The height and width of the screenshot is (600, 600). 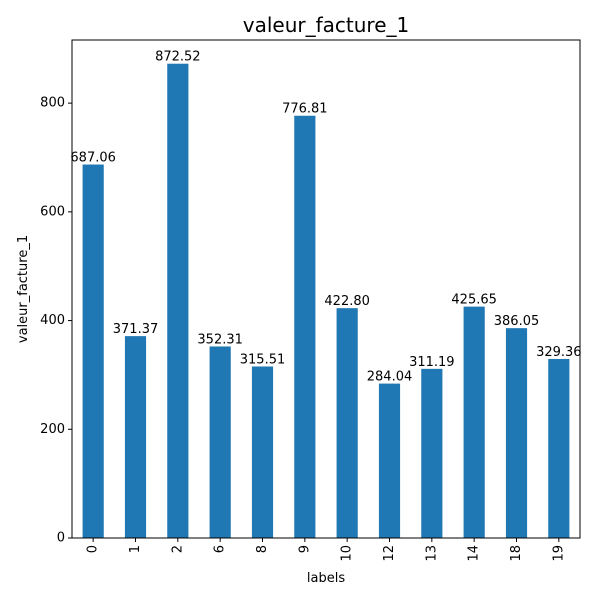 I want to click on y-tick-label: 400, so click(x=52, y=320).